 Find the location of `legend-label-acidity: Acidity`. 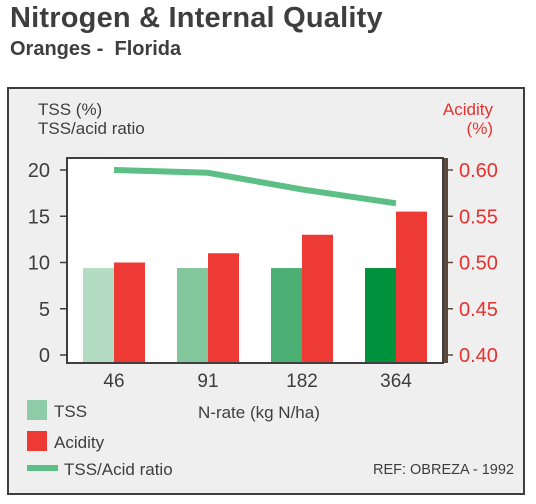

legend-label-acidity: Acidity is located at coordinates (79, 442).